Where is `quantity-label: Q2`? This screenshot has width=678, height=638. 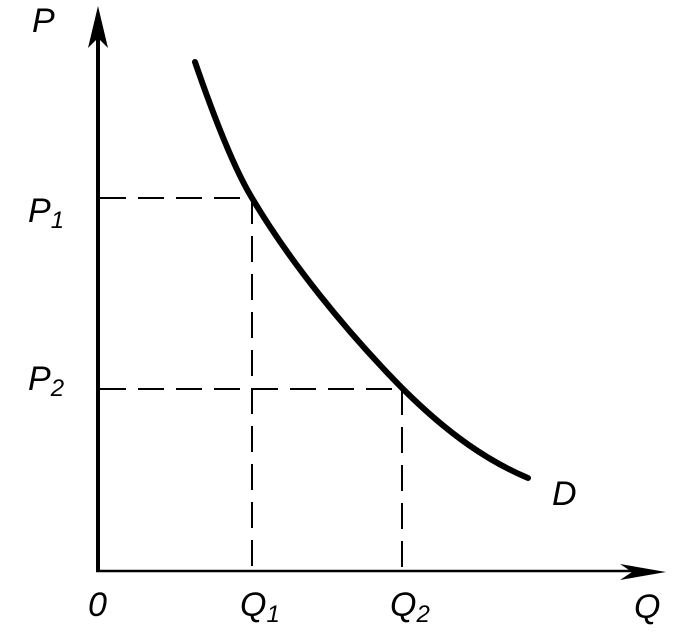
quantity-label: Q2 is located at coordinates (410, 607).